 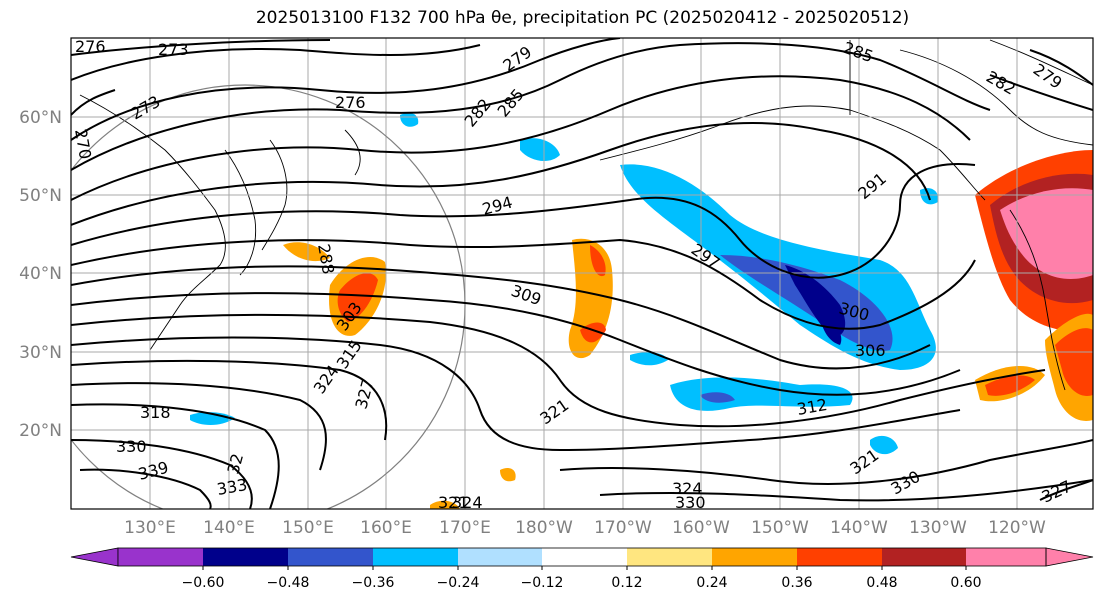 I want to click on lon-label: 170°W, so click(x=623, y=528).